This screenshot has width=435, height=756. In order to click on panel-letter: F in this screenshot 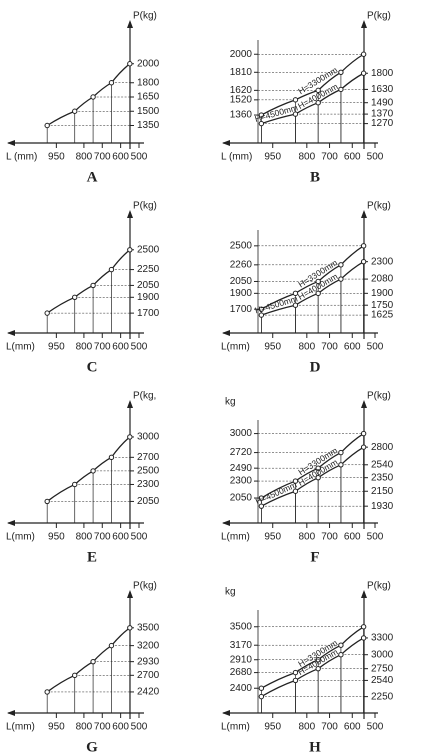, I will do `click(314, 557)`.